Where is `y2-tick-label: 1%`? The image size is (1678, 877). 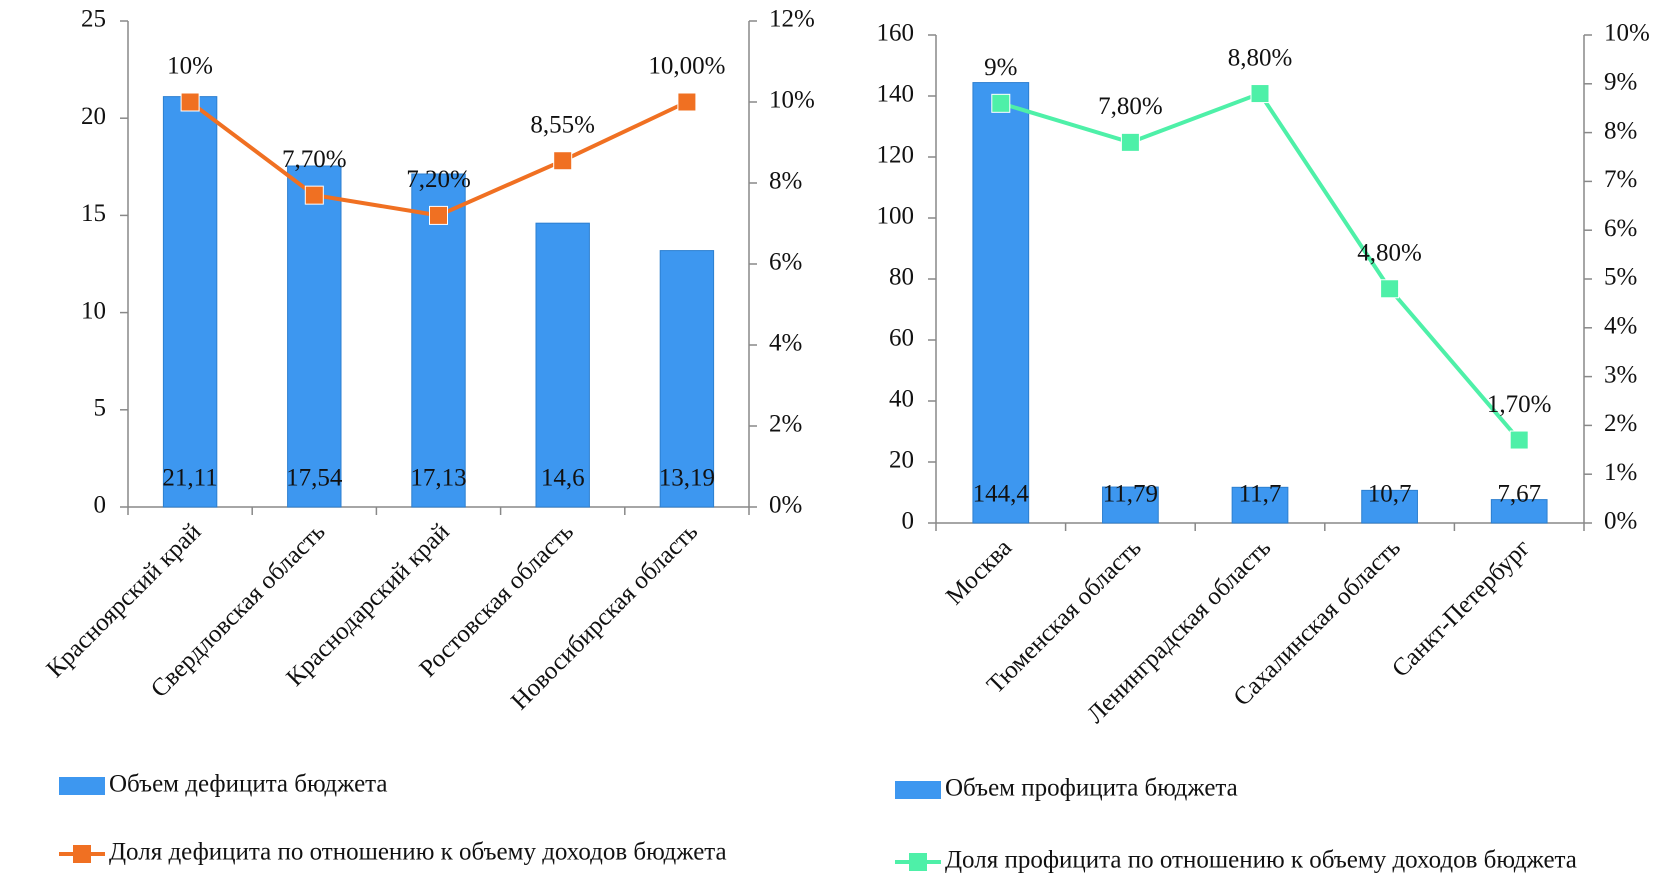 y2-tick-label: 1% is located at coordinates (1620, 472).